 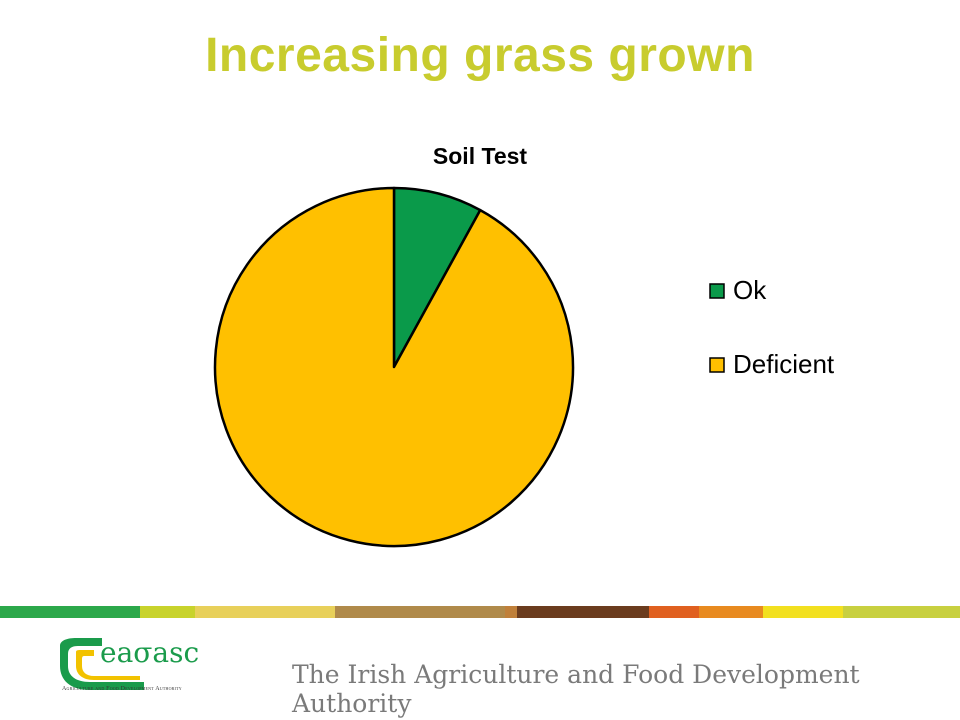 I want to click on pie-slice-ok, so click(x=437, y=277).